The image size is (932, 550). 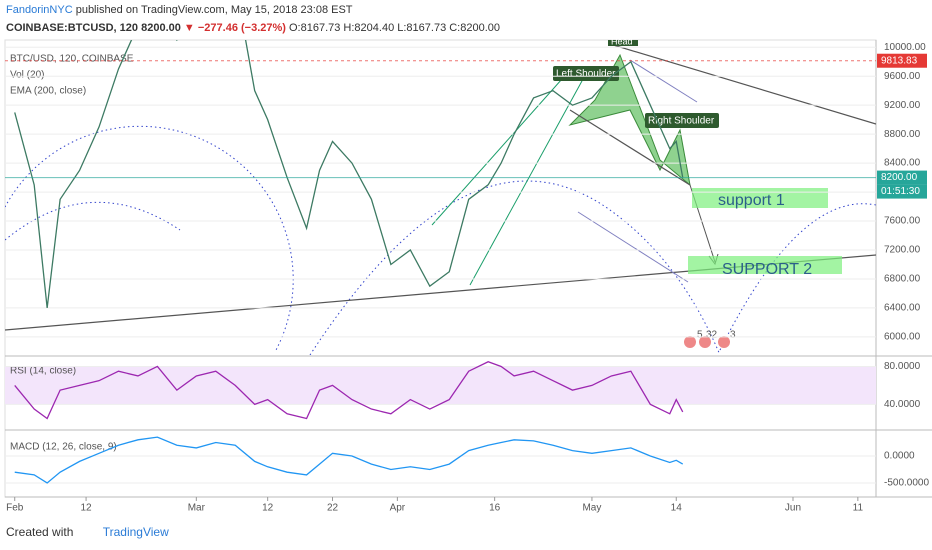 What do you see at coordinates (767, 269) in the screenshot?
I see `support-label: SUPPORT 2` at bounding box center [767, 269].